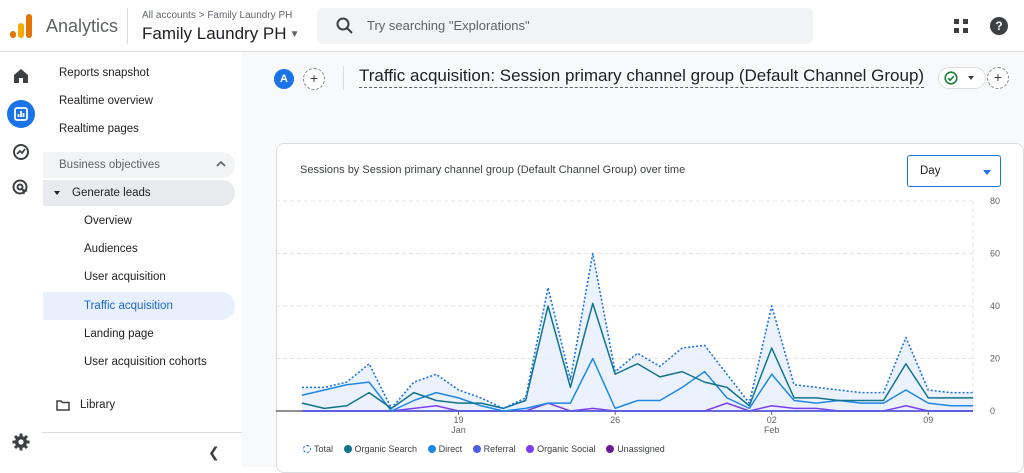 The image size is (1024, 473). Describe the element at coordinates (221, 163) in the screenshot. I see `chevron-up-icon` at that location.